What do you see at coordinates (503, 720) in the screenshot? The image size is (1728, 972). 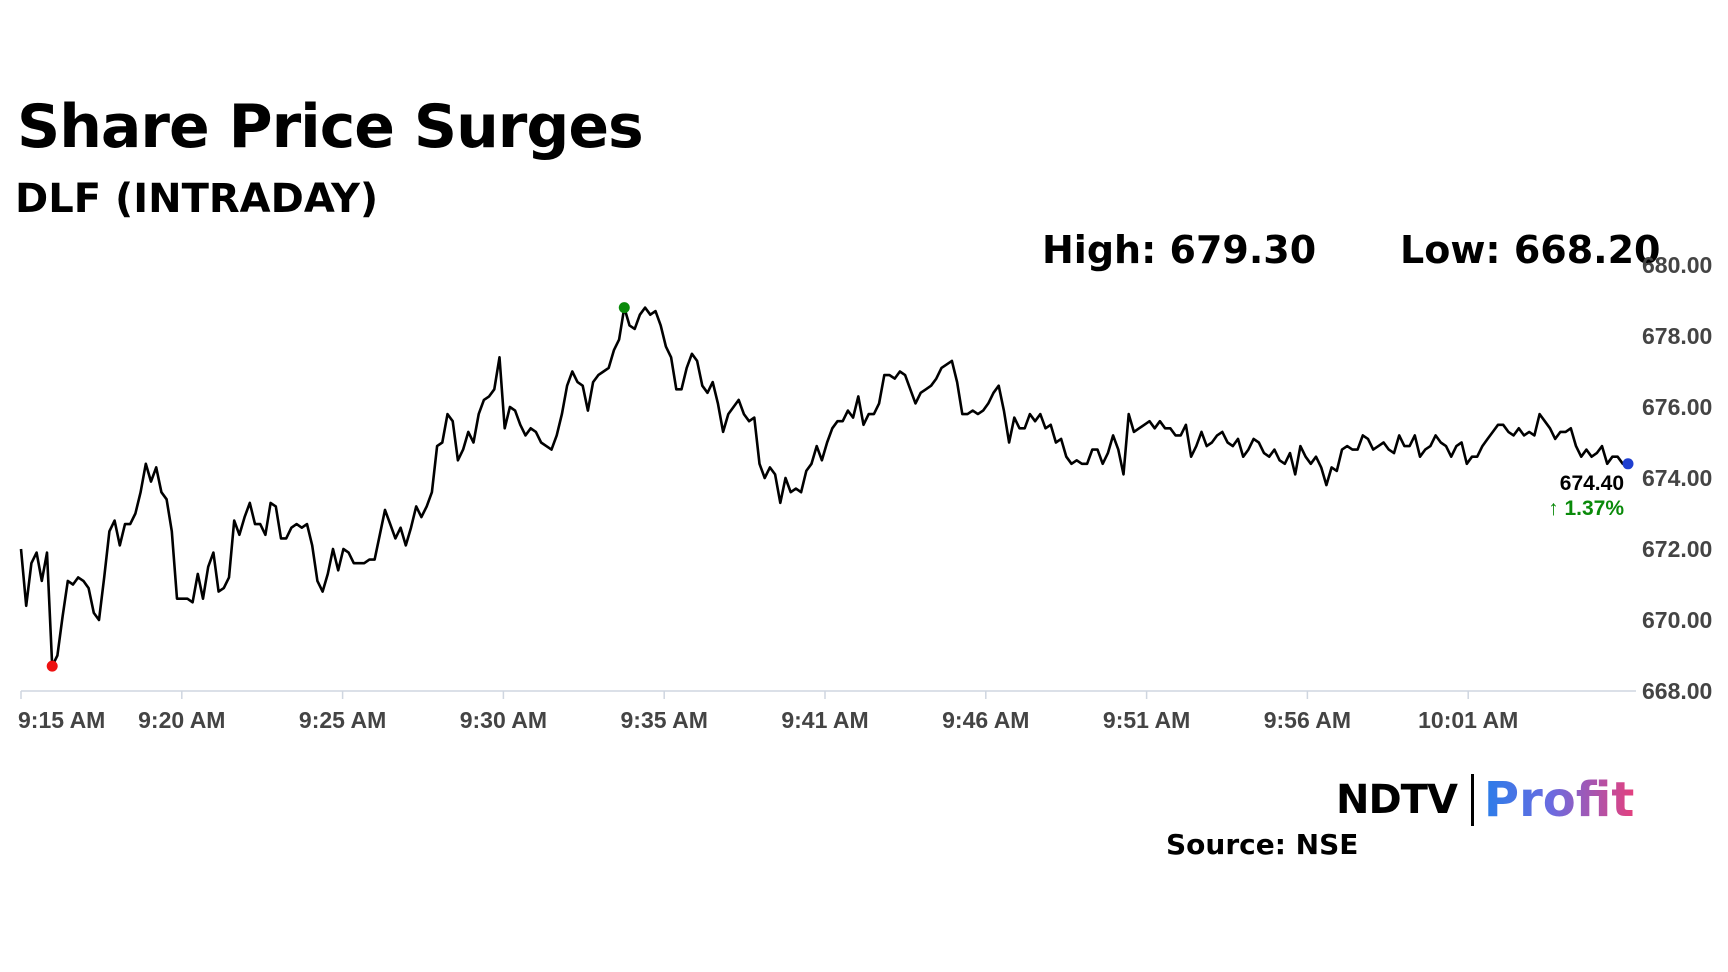 I see `x-tick-label: 9:30 AM` at bounding box center [503, 720].